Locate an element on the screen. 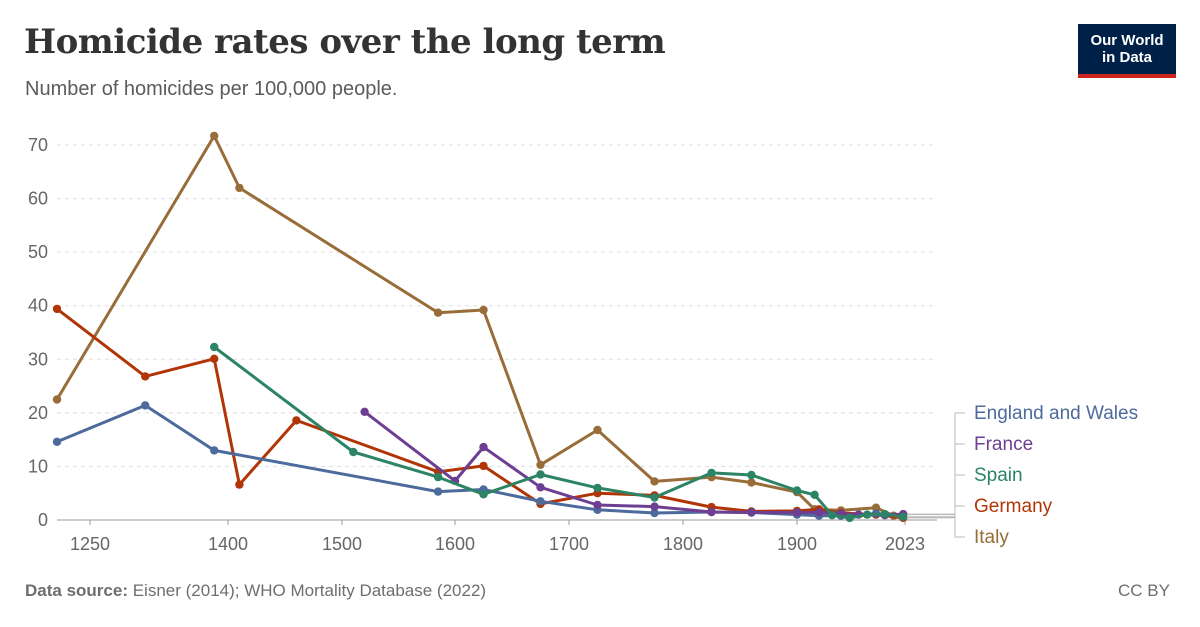 Image resolution: width=1200 pixels, height=627 pixels. legend-label-germany: Germany is located at coordinates (1013, 506).